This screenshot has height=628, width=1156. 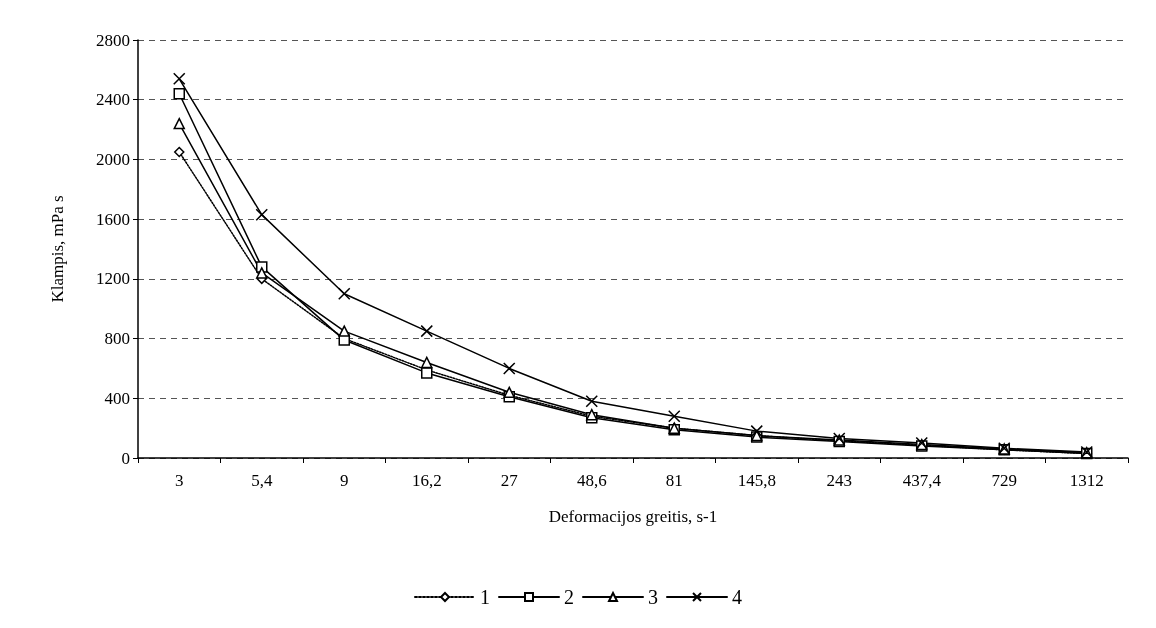 I want to click on y-tick-label: 1600, so click(x=113, y=219).